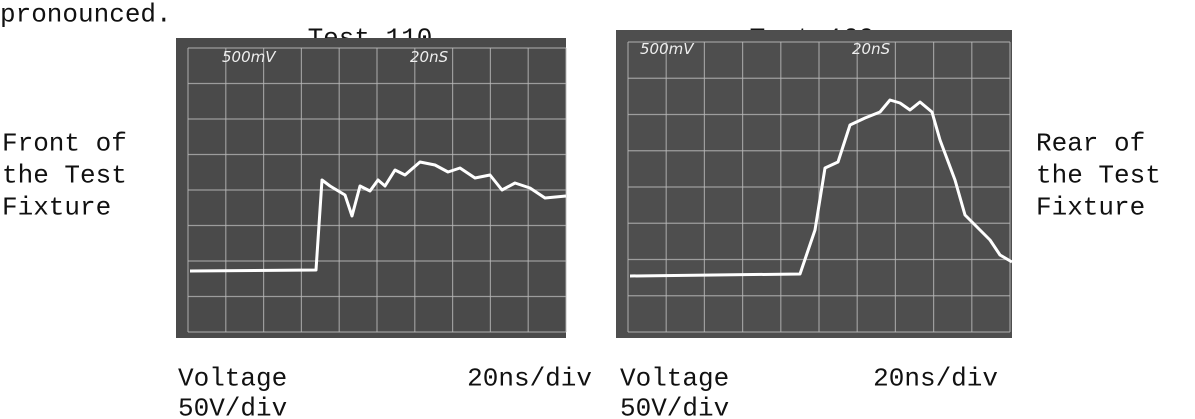 This screenshot has width=1195, height=419. Describe the element at coordinates (1090, 144) in the screenshot. I see `side-label: Rear of` at that location.